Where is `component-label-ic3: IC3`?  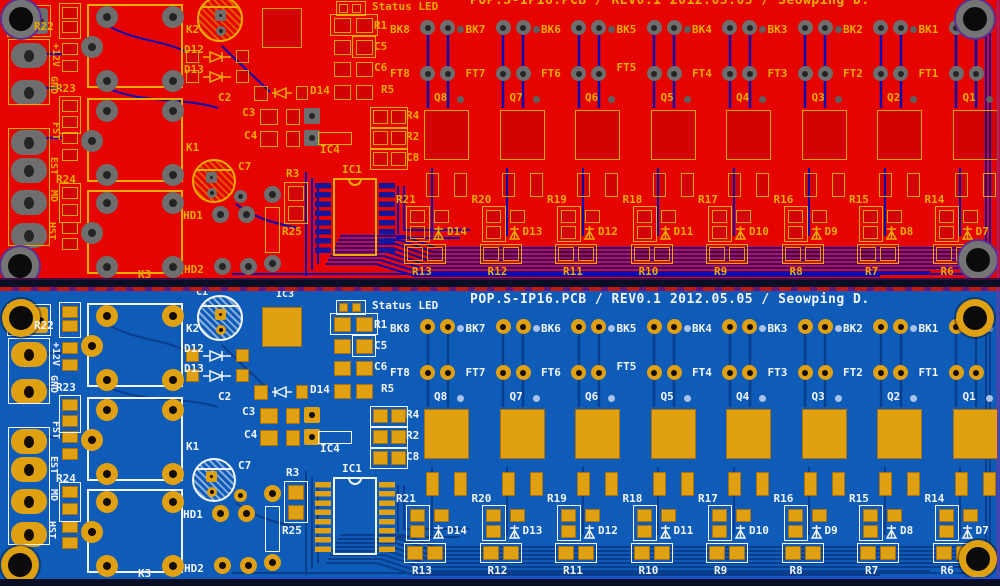
component-label-ic3: IC3 is located at coordinates (285, 294).